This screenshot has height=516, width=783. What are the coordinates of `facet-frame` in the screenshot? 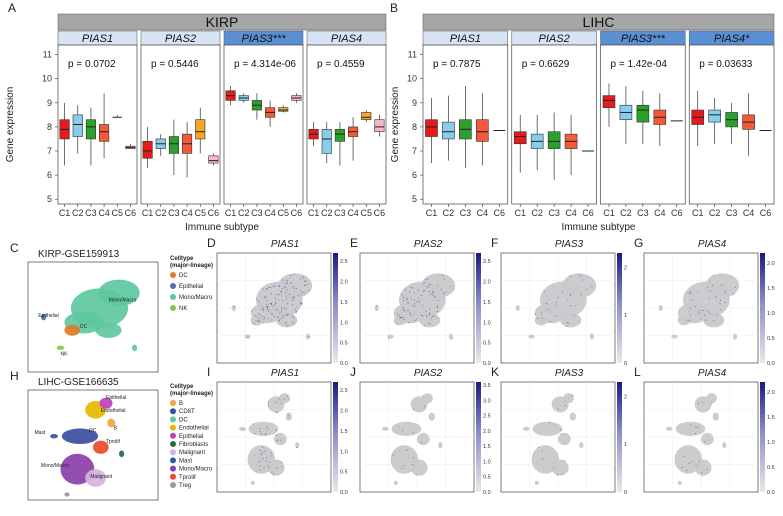 It's located at (97, 124).